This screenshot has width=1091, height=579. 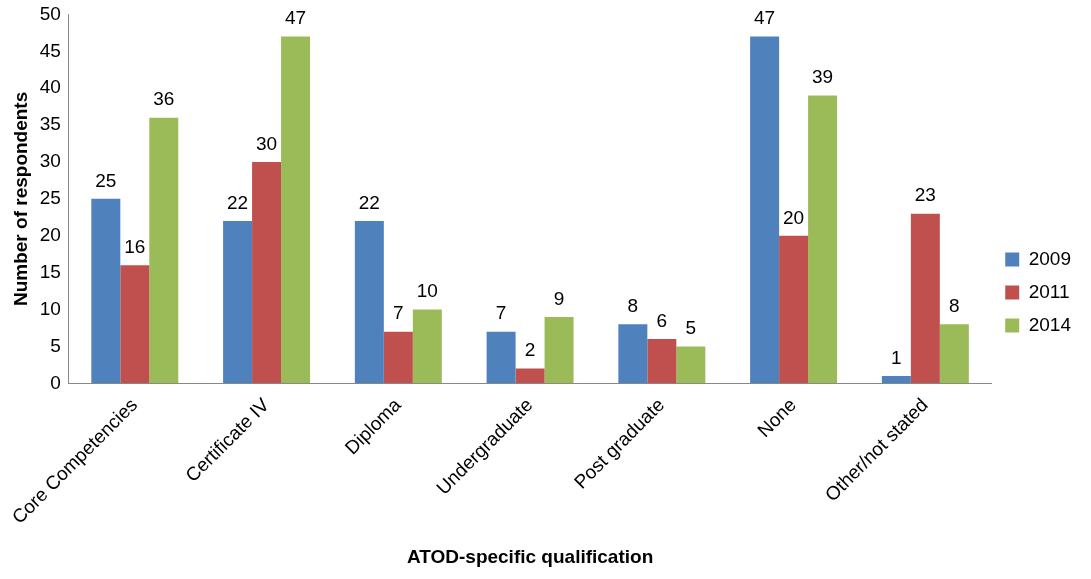 What do you see at coordinates (559, 298) in the screenshot?
I see `data-label: 9` at bounding box center [559, 298].